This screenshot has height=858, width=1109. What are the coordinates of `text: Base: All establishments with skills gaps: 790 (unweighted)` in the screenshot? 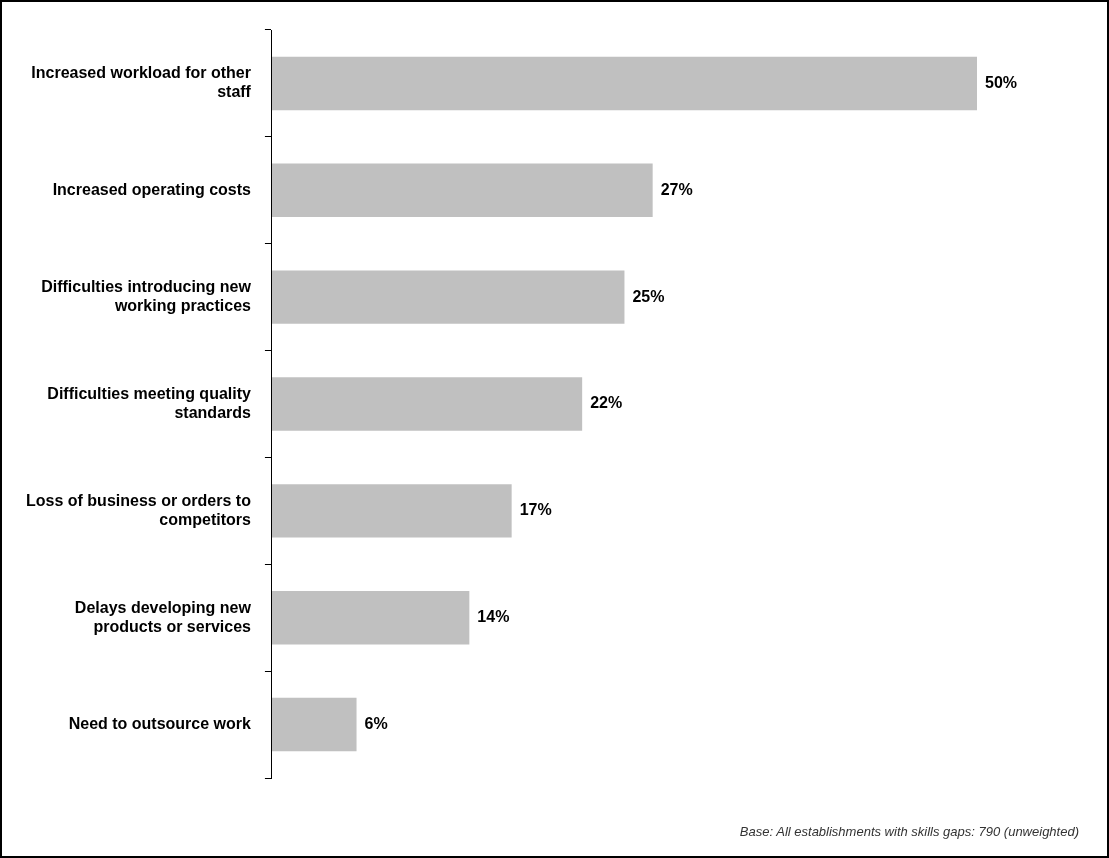 It's located at (909, 831).